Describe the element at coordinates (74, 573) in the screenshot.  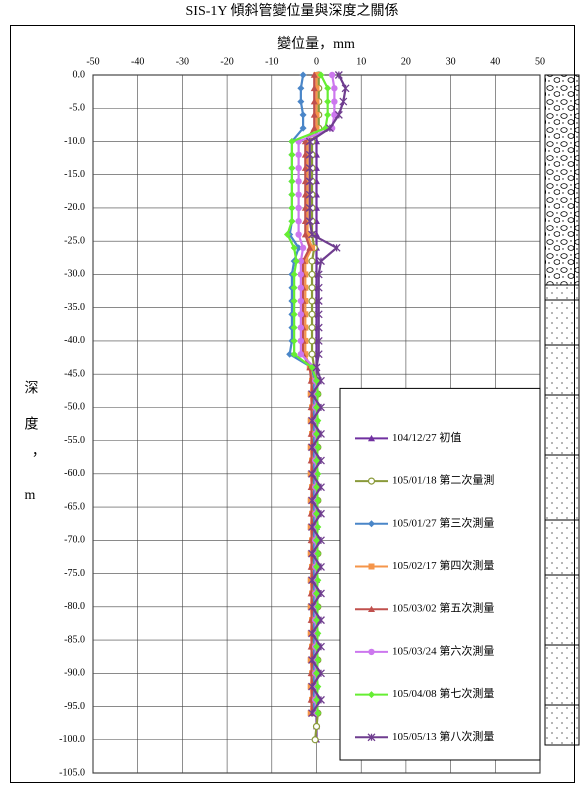
I see `y-tick-label: -75.0` at that location.